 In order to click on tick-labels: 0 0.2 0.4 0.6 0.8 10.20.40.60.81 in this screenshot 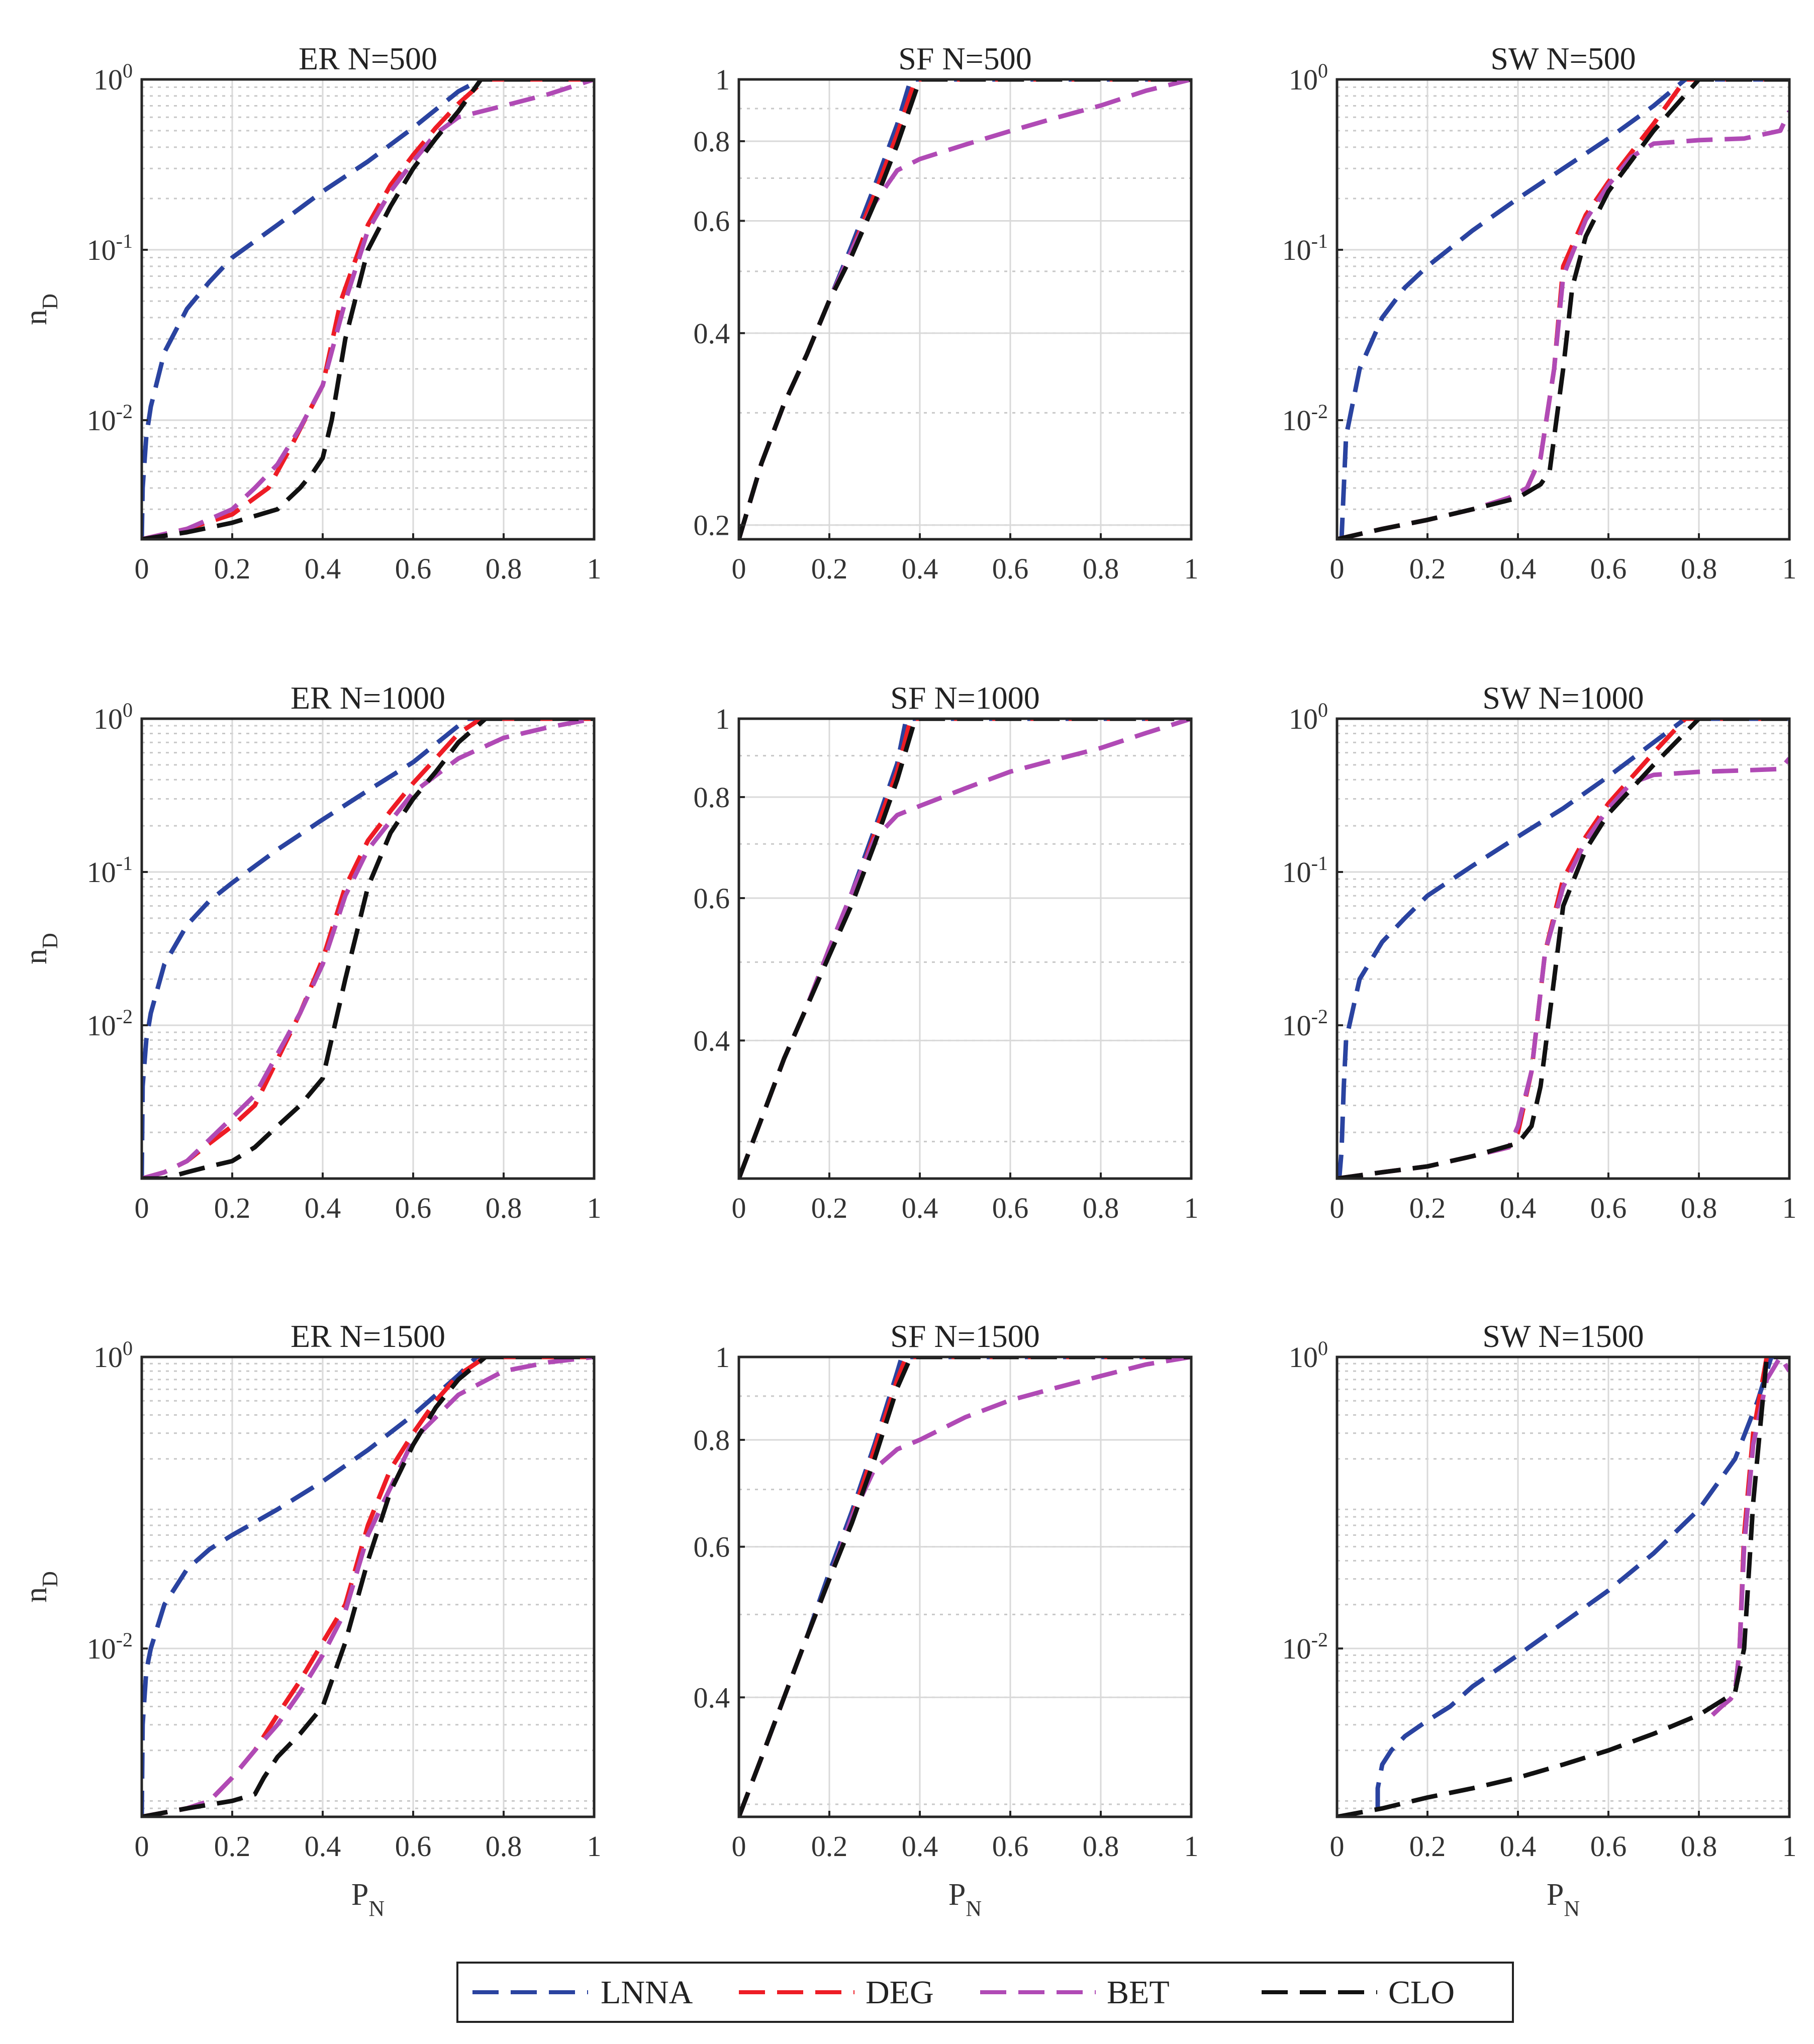, I will do `click(946, 324)`.